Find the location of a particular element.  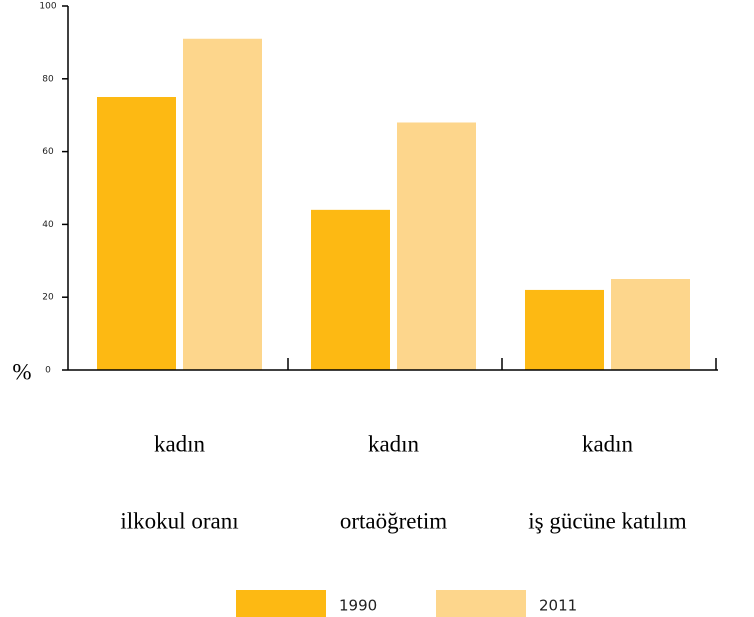

x-tick-label: iş gücüne katılım is located at coordinates (607, 520).